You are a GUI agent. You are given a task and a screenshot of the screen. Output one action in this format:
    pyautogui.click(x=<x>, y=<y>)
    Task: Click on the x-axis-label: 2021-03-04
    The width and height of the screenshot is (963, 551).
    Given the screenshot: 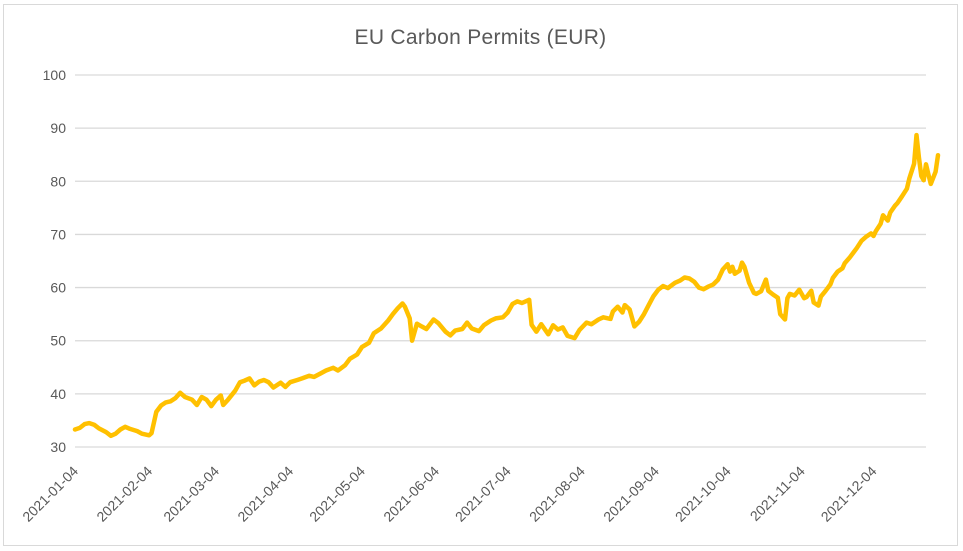 What is the action you would take?
    pyautogui.click(x=191, y=494)
    